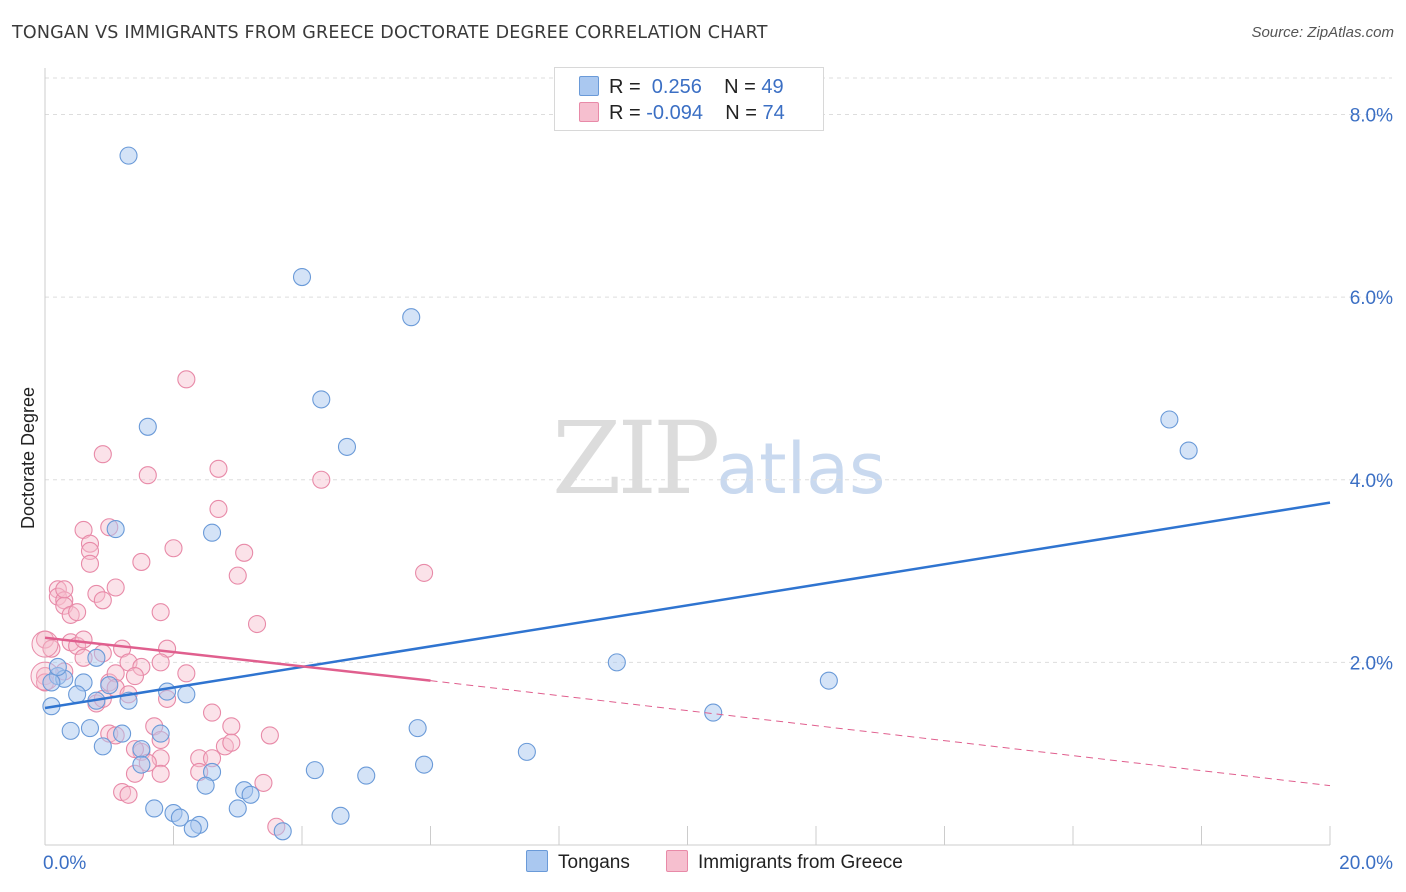  What do you see at coordinates (537, 861) in the screenshot?
I see `bottom-legend-swatch-blue` at bounding box center [537, 861].